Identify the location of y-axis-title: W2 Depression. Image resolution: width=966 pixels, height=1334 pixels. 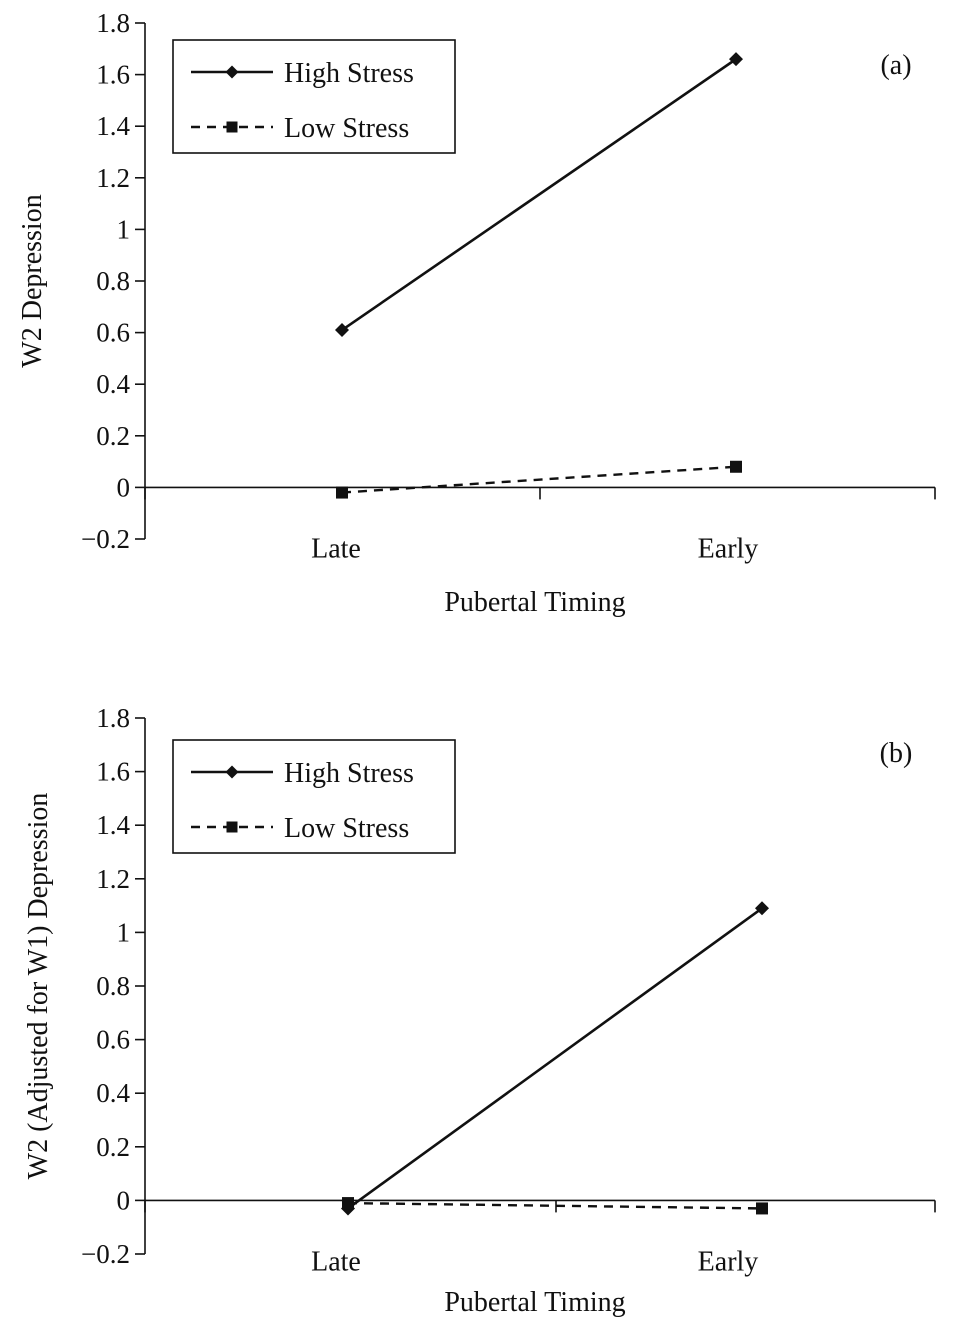
(32, 280).